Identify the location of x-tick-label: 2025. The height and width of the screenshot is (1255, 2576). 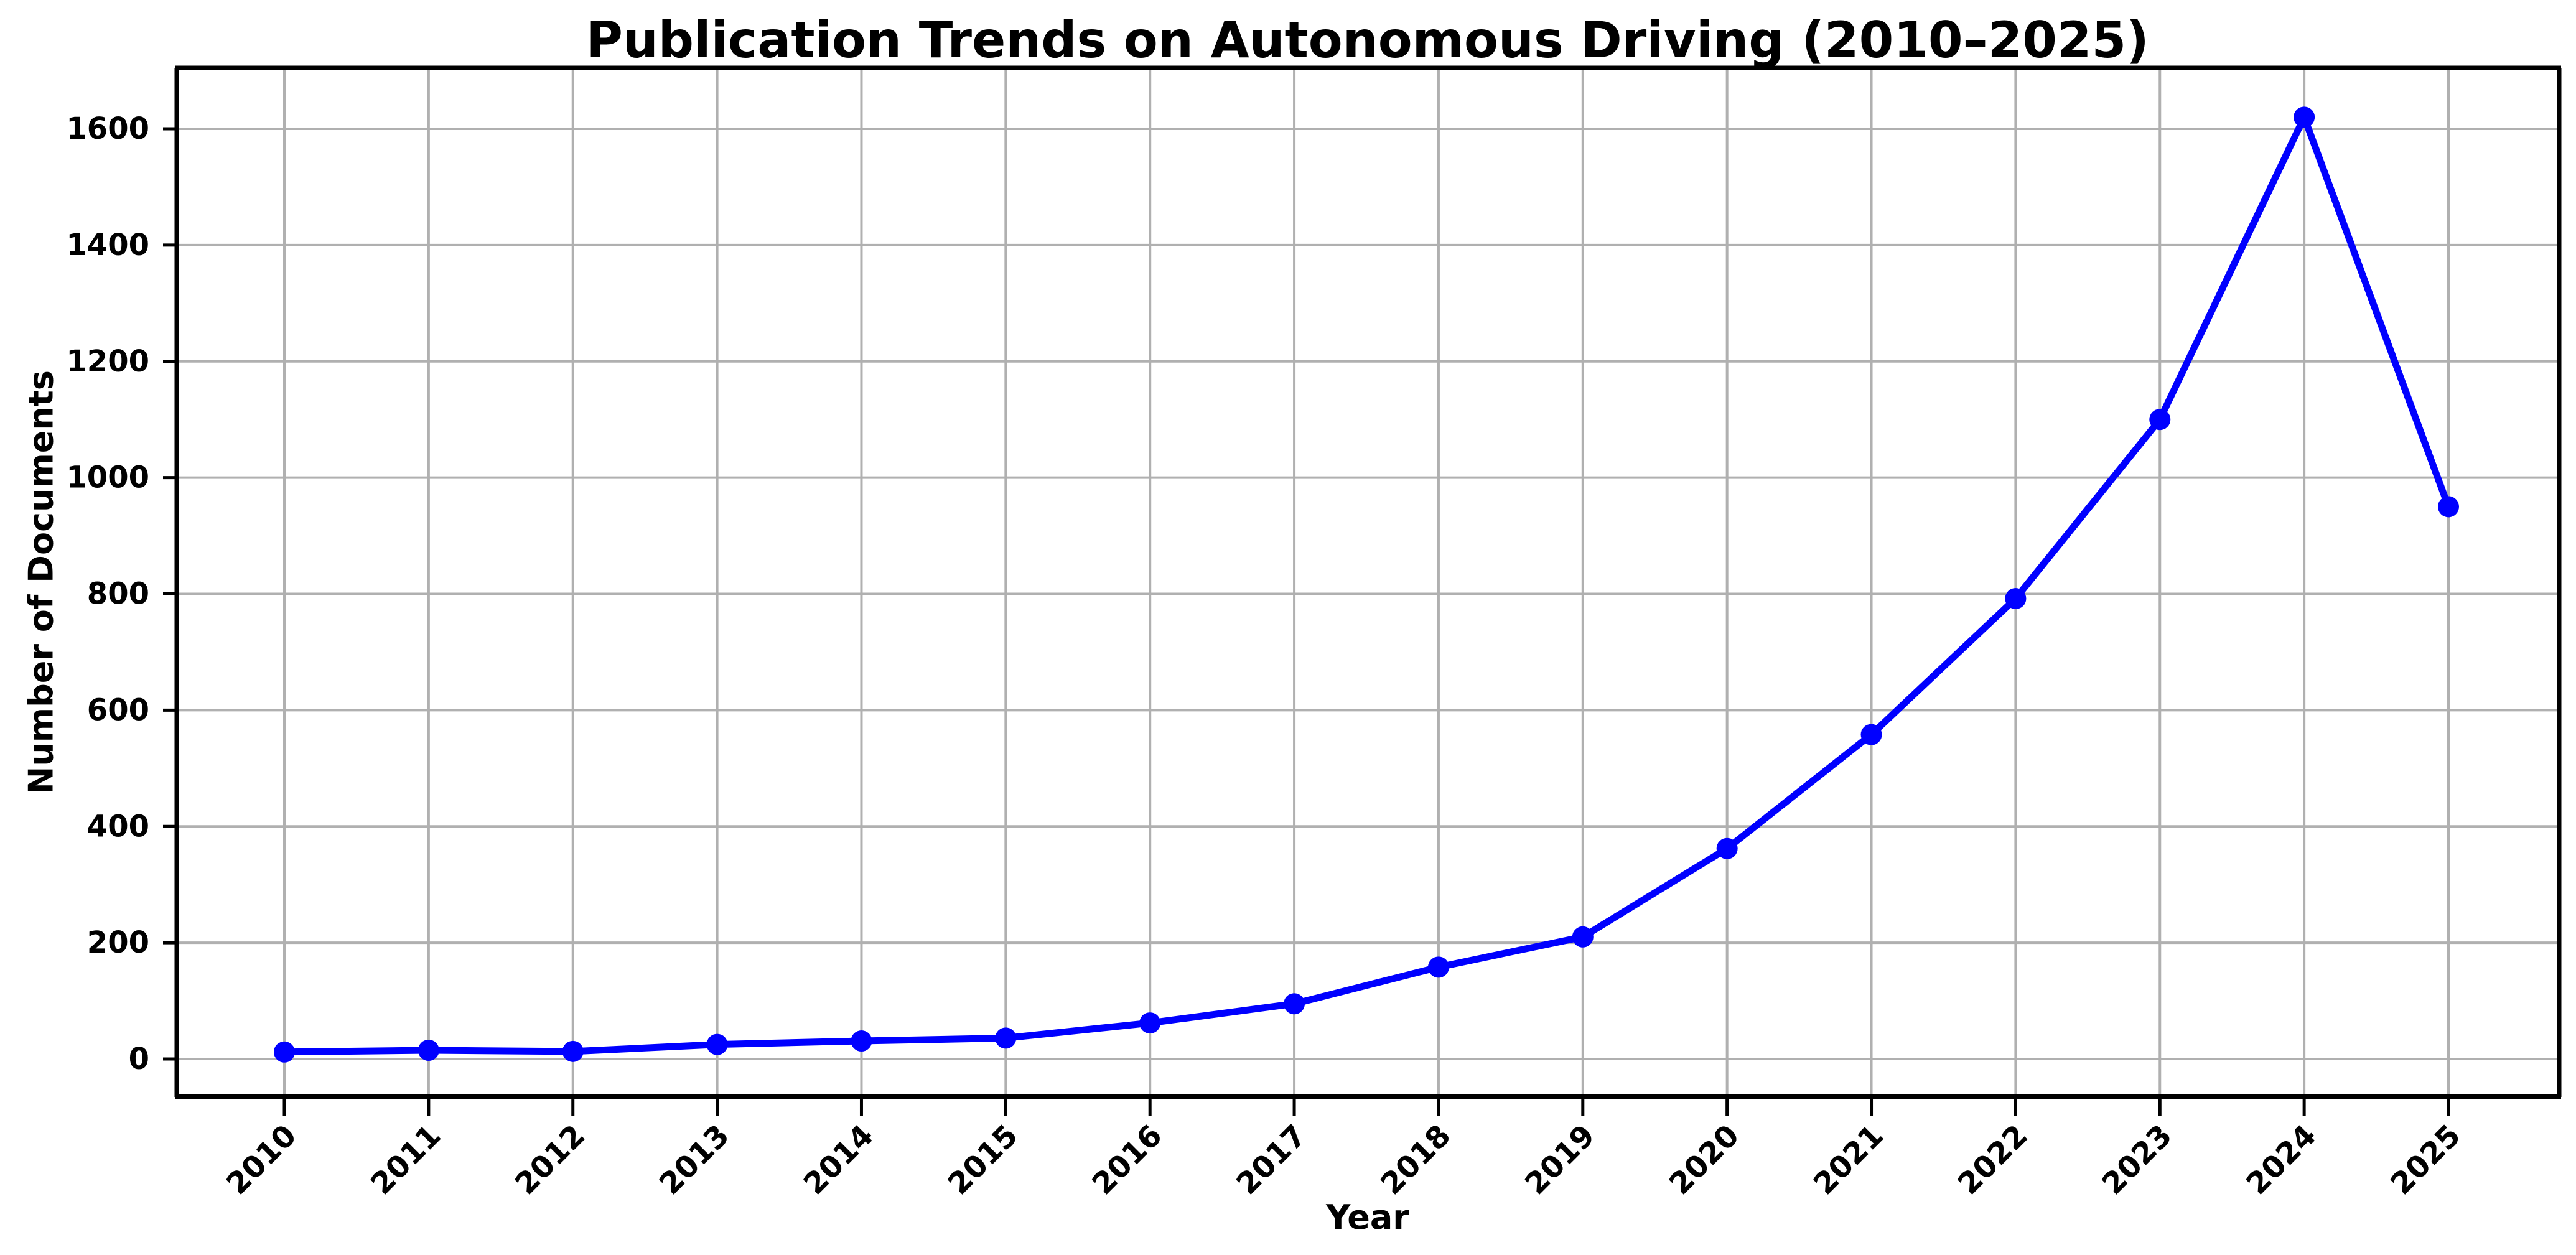
(2425, 1159).